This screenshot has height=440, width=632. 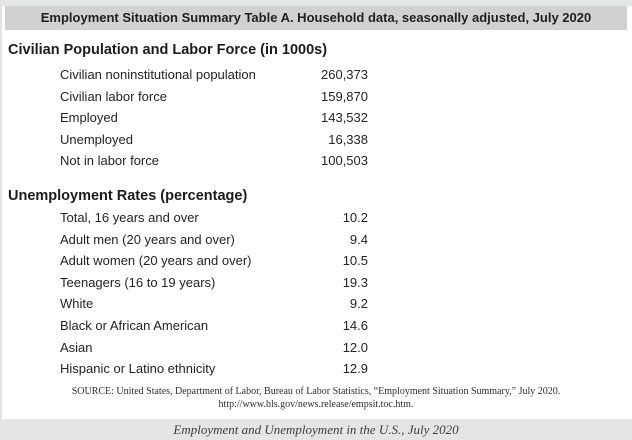 I want to click on row-value: 14.6, so click(x=355, y=325).